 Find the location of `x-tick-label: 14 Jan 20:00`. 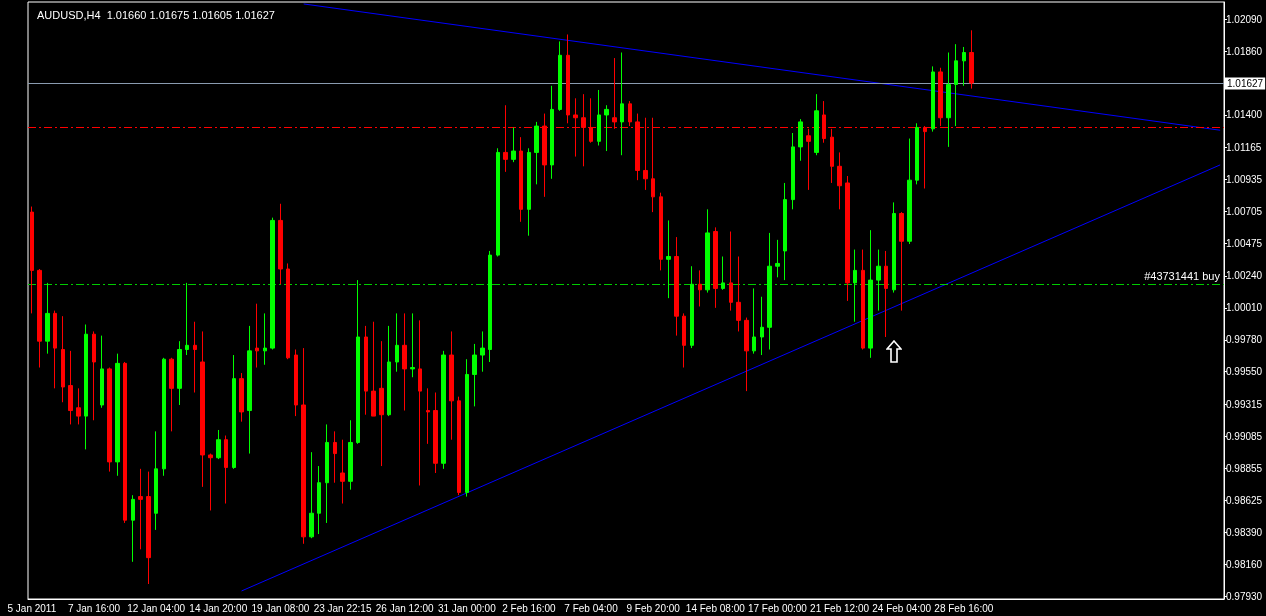

x-tick-label: 14 Jan 20:00 is located at coordinates (218, 608).